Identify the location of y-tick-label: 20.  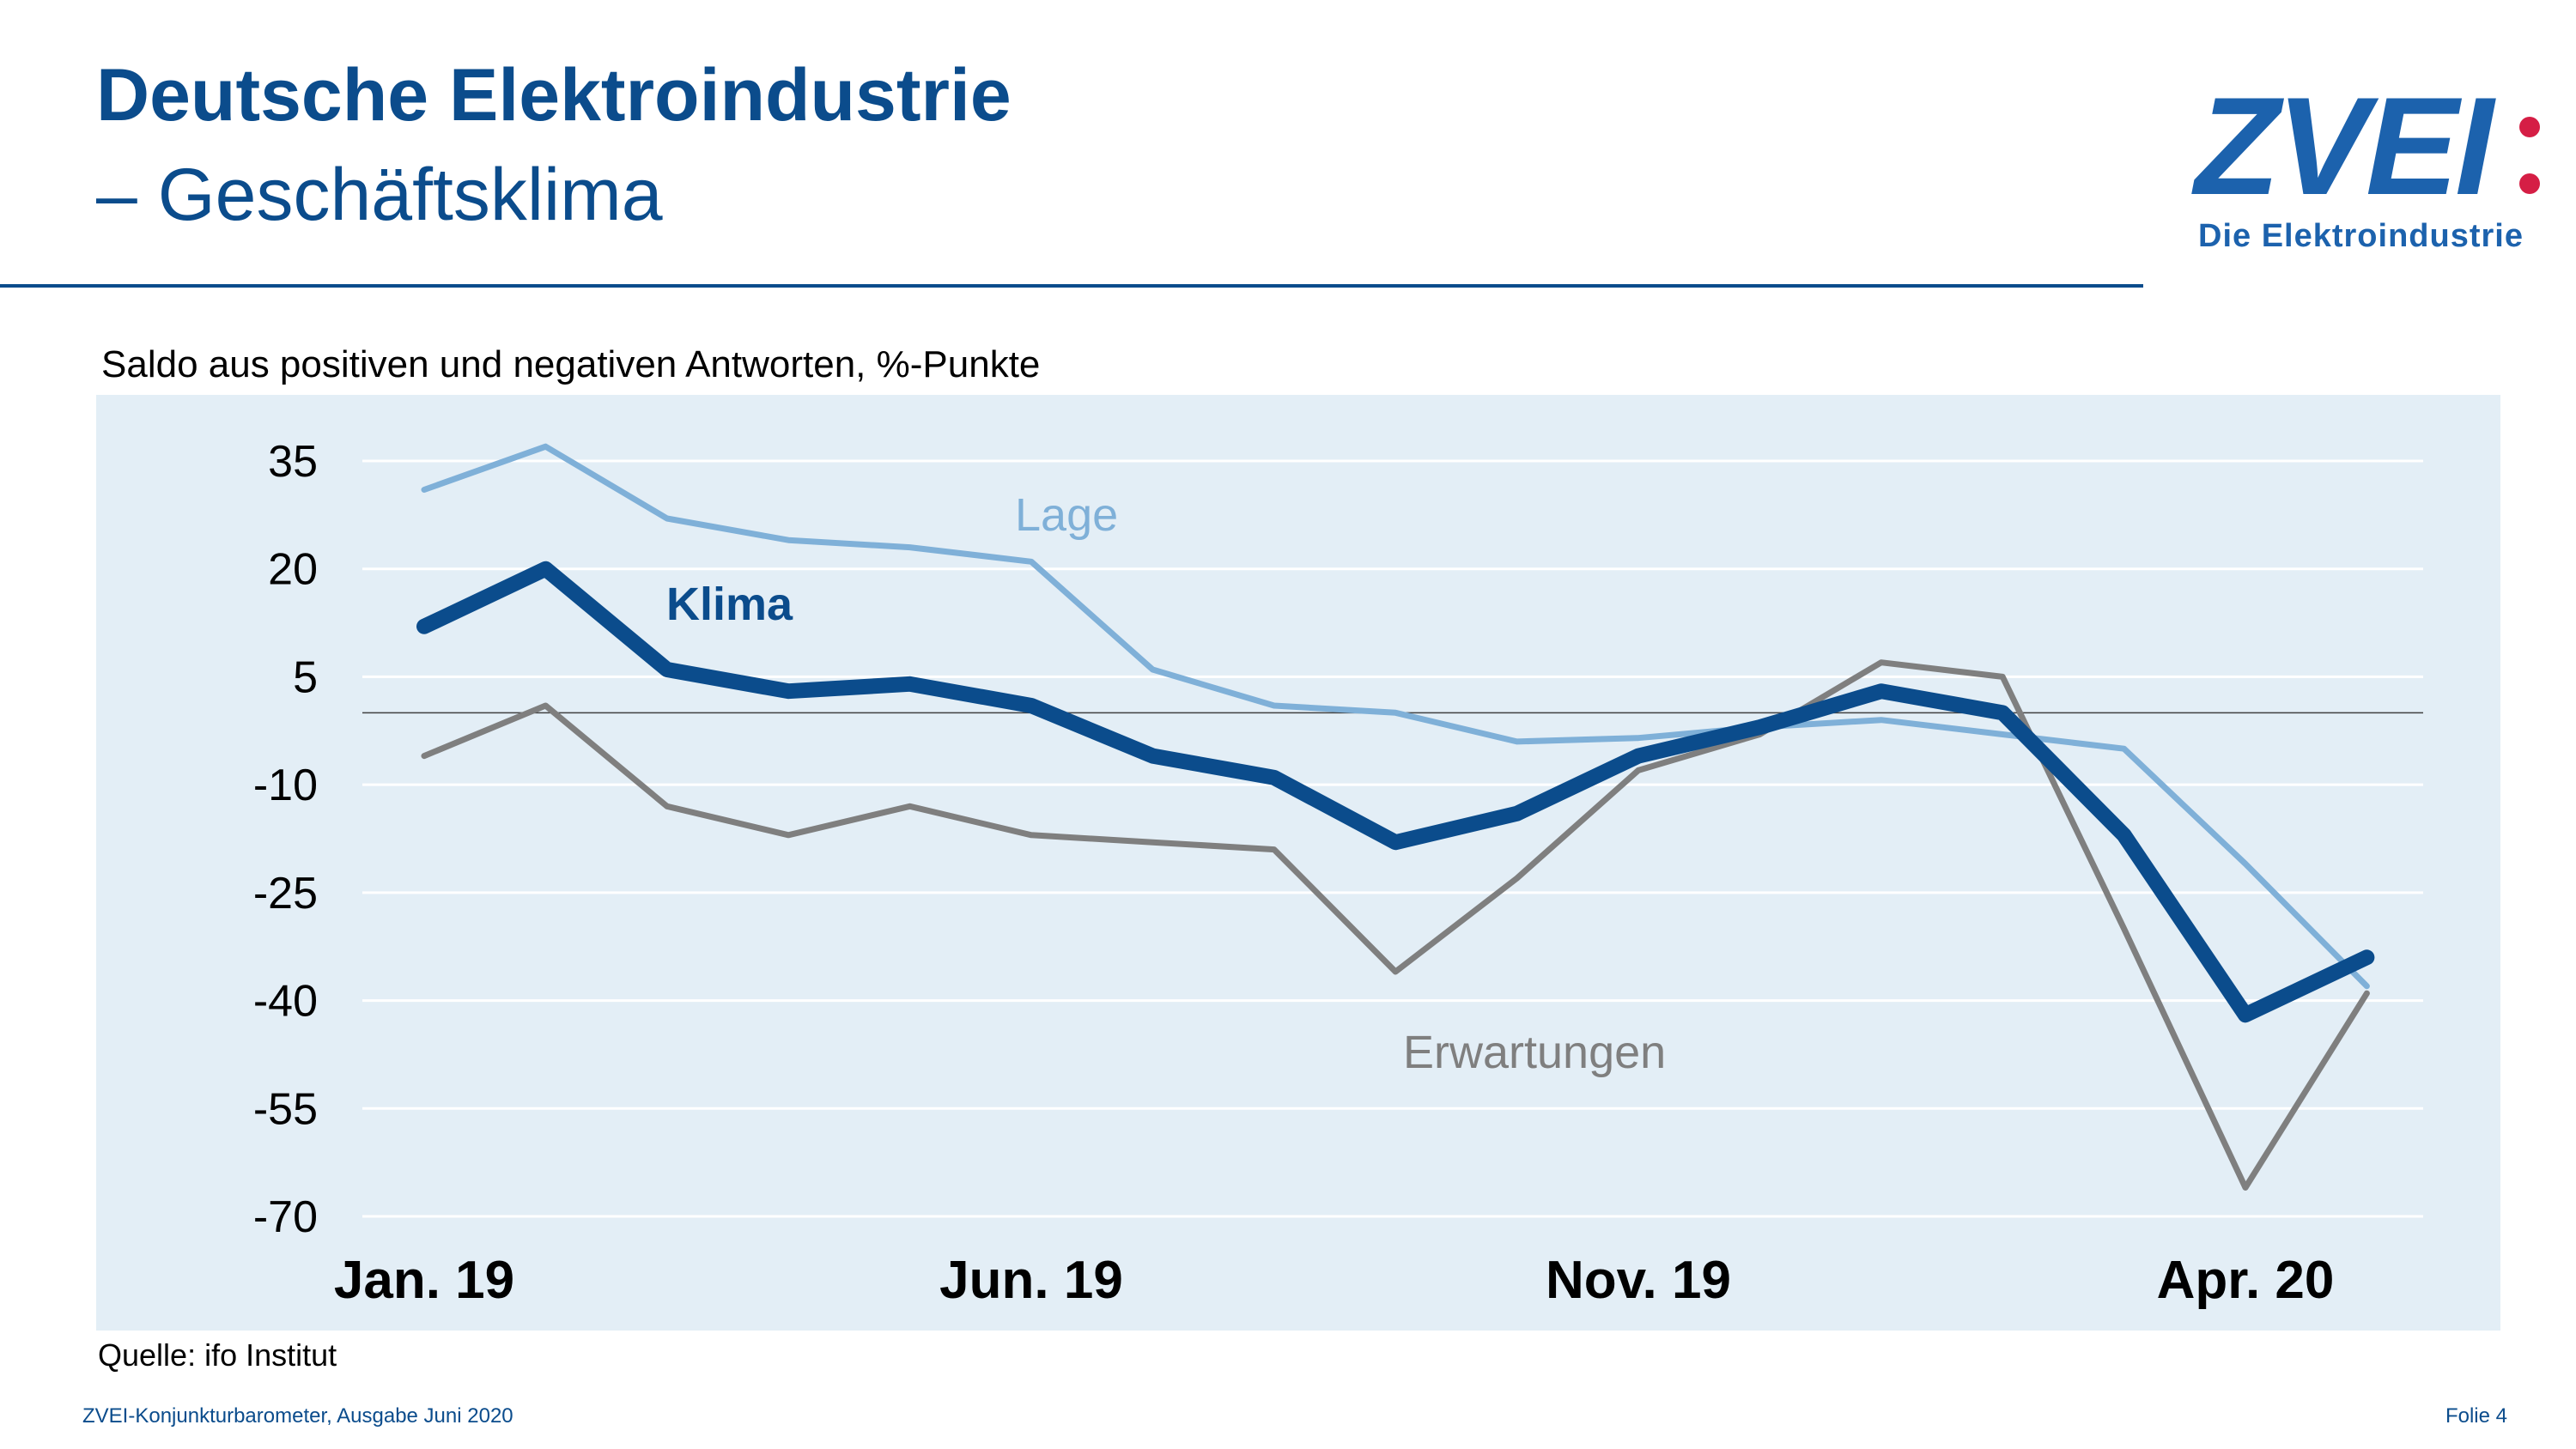
(293, 570).